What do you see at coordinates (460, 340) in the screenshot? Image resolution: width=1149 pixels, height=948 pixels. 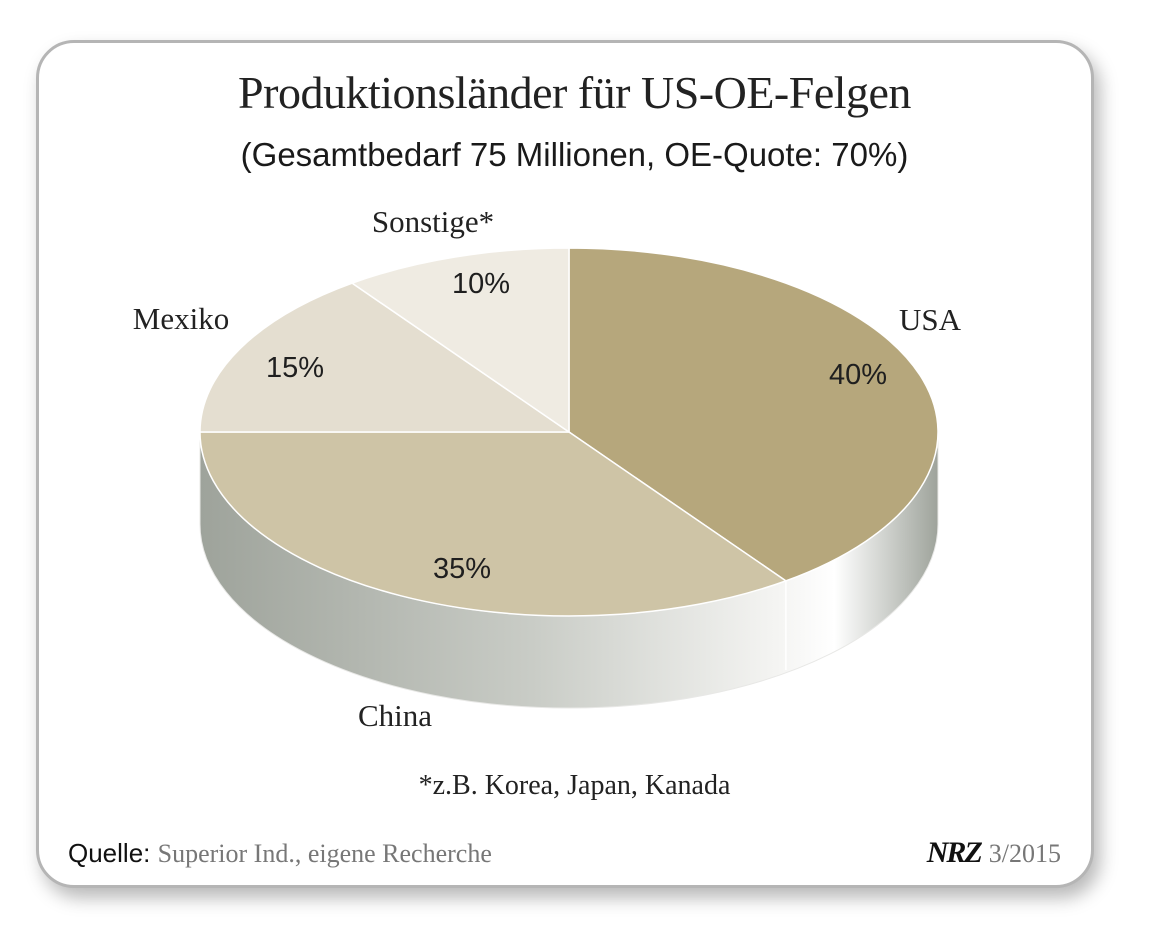 I see `slice-sonstige` at bounding box center [460, 340].